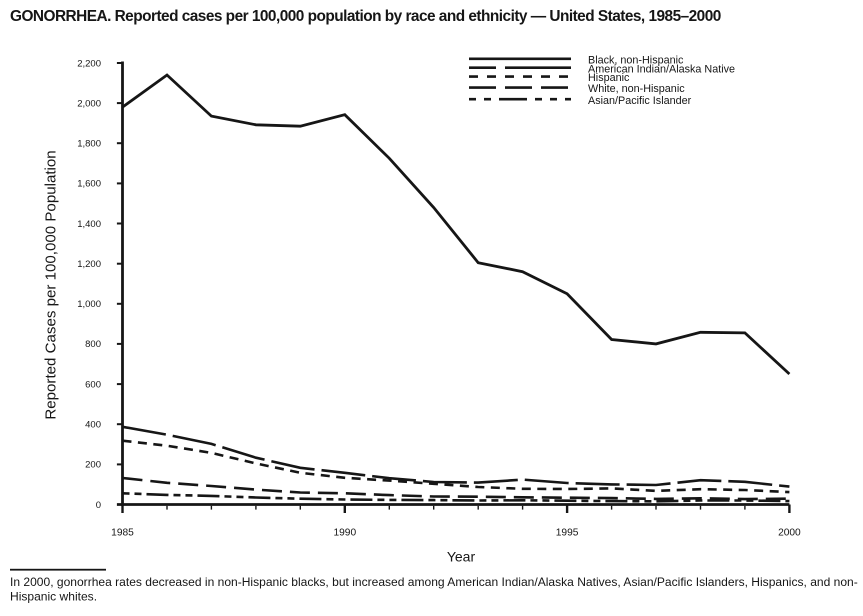  I want to click on svg-text: 2000, so click(789, 533).